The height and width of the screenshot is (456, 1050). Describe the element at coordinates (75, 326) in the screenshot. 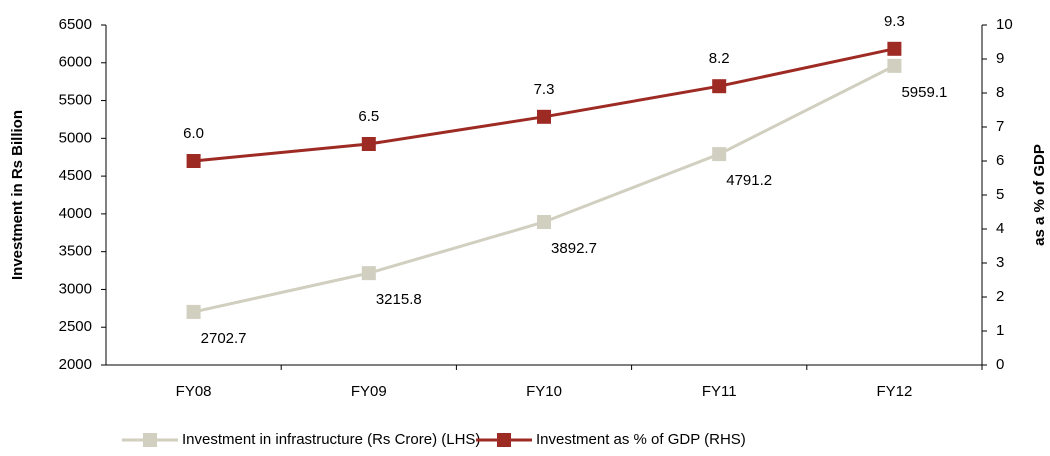

I see `y-tick-label: 2500` at that location.